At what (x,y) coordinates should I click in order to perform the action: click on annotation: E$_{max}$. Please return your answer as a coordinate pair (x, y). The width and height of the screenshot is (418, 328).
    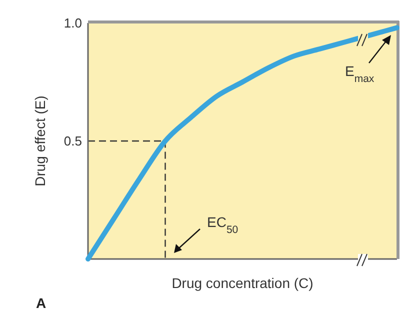
    Looking at the image, I should click on (360, 74).